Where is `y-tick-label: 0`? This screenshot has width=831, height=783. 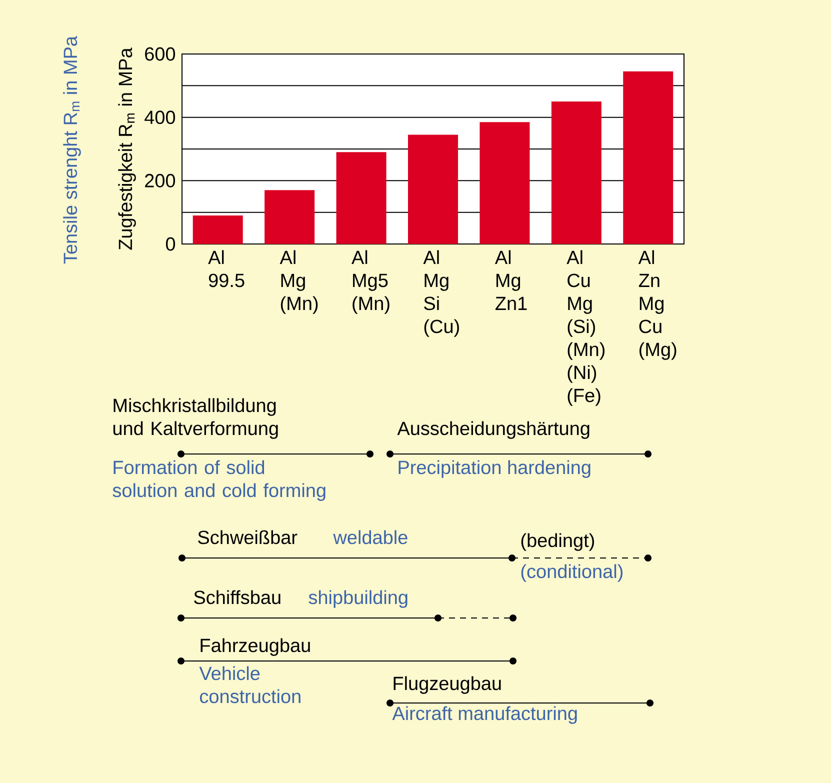 y-tick-label: 0 is located at coordinates (171, 244).